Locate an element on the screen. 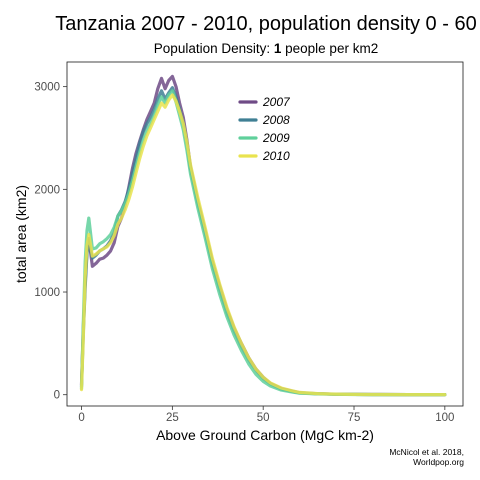  x-tick-label: 0 is located at coordinates (81, 418).